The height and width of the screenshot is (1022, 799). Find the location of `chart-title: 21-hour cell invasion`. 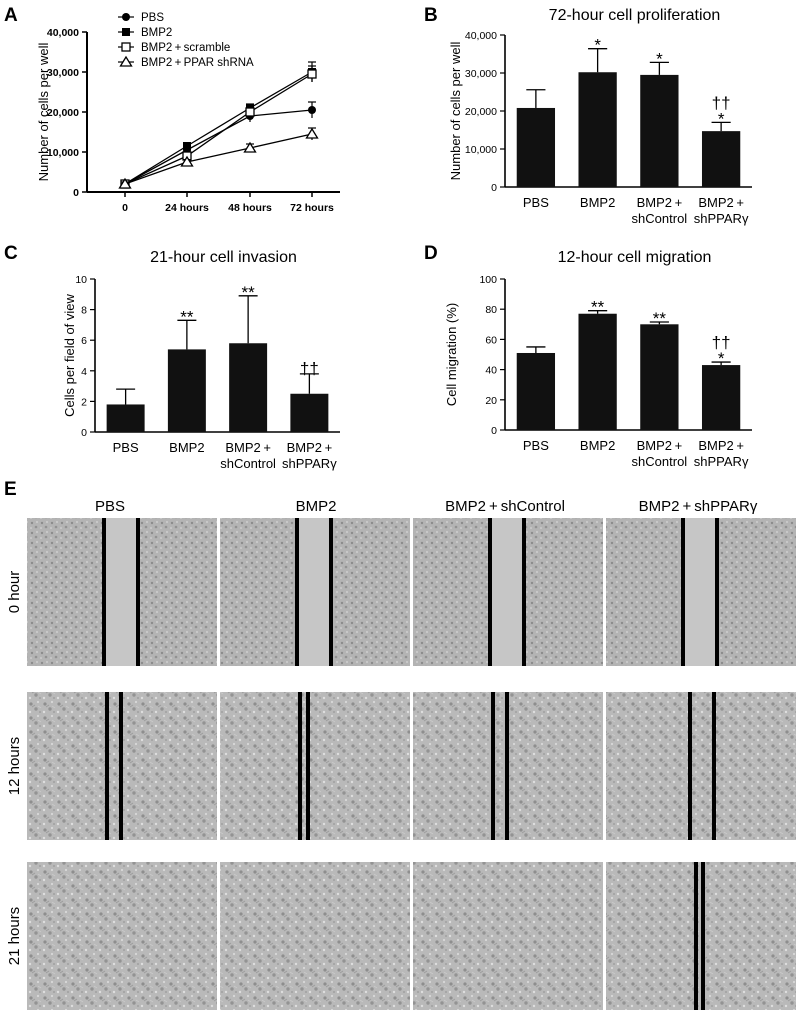

chart-title: 21-hour cell invasion is located at coordinates (223, 257).